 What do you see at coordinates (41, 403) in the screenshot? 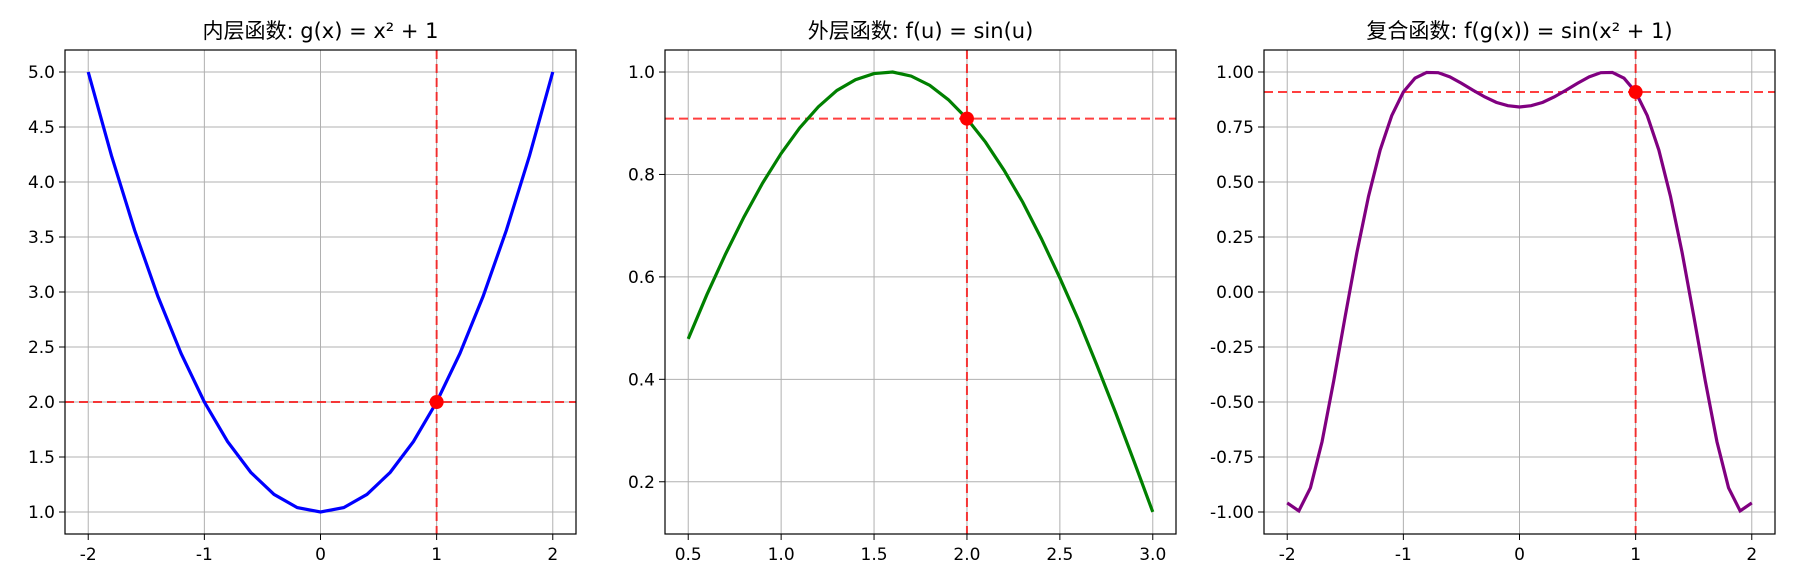
I see `y-tick-label: 2.0` at bounding box center [41, 403].